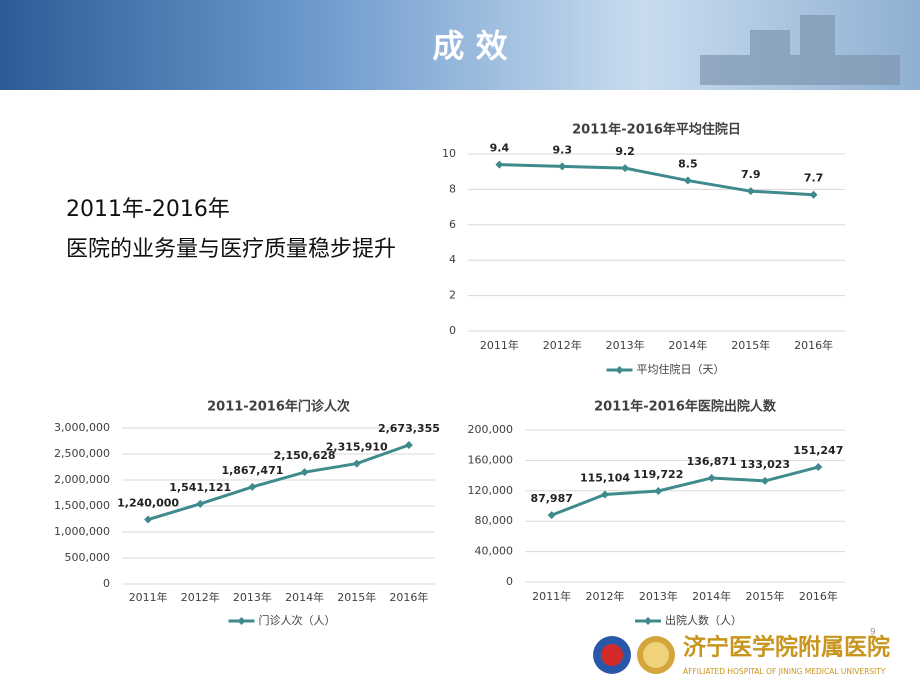 Image resolution: width=920 pixels, height=690 pixels. What do you see at coordinates (148, 503) in the screenshot?
I see `data-label: 1,240,000` at bounding box center [148, 503].